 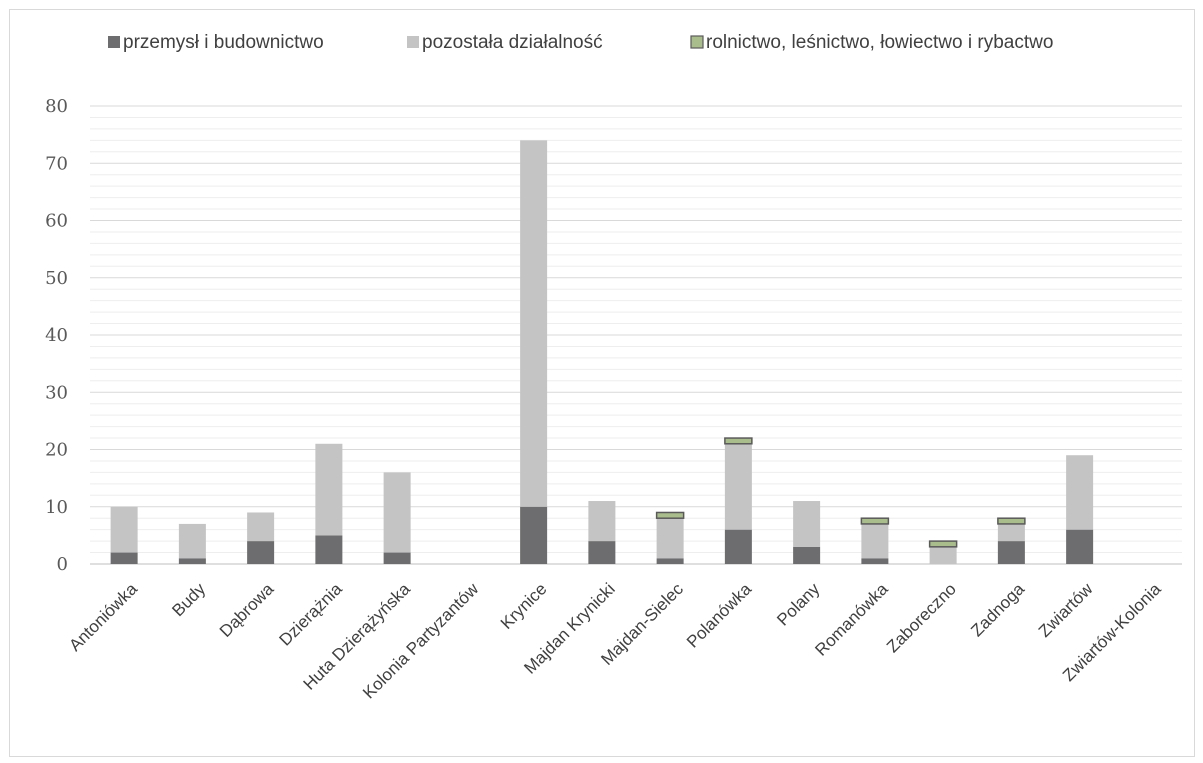 I want to click on legend-label: przemysł i budownictwo, so click(x=223, y=42).